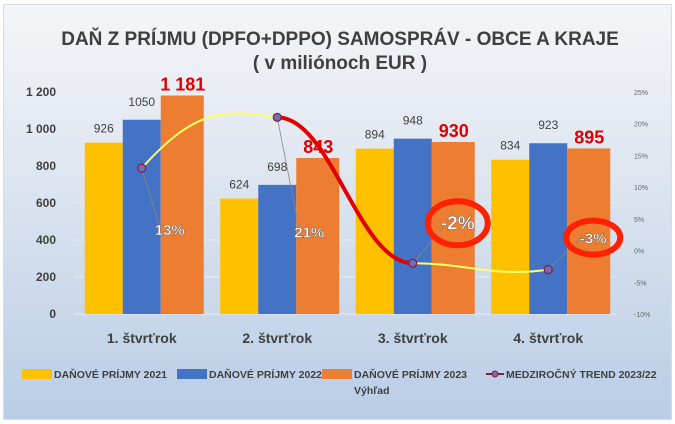  What do you see at coordinates (639, 252) in the screenshot?
I see `y2-tick-label: 0%` at bounding box center [639, 252].